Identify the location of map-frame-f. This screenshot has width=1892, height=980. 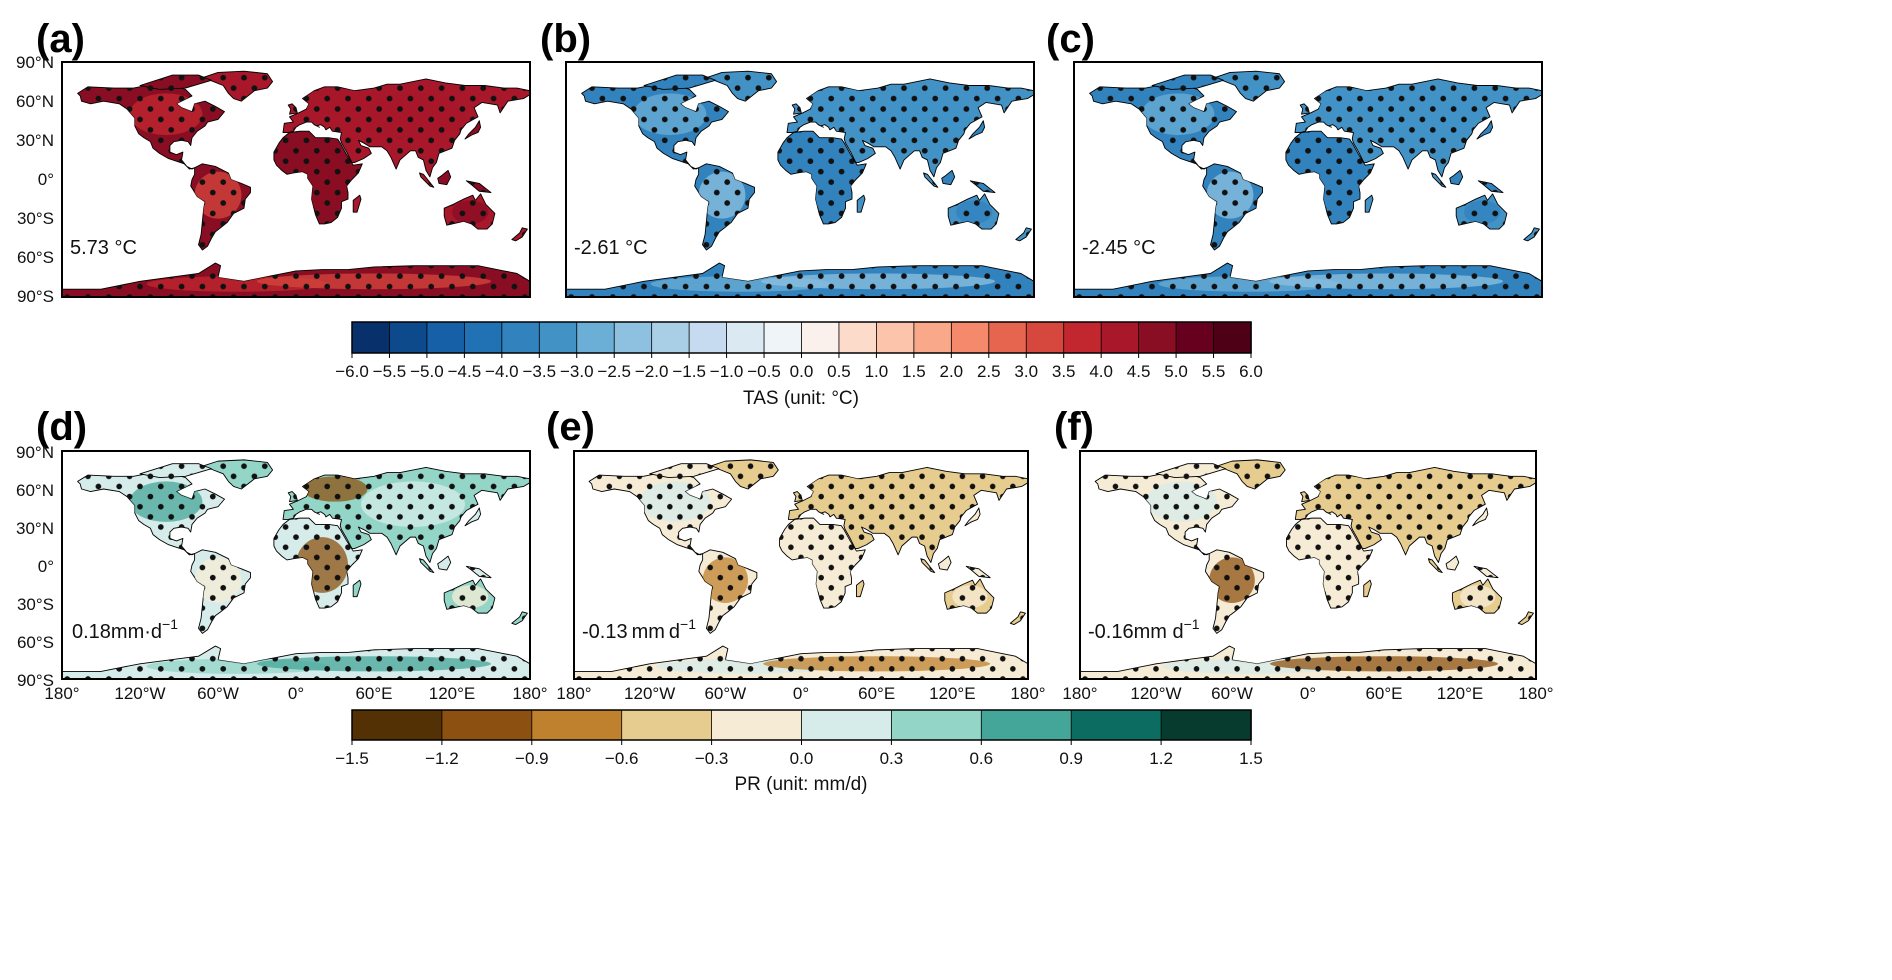
(1308, 565).